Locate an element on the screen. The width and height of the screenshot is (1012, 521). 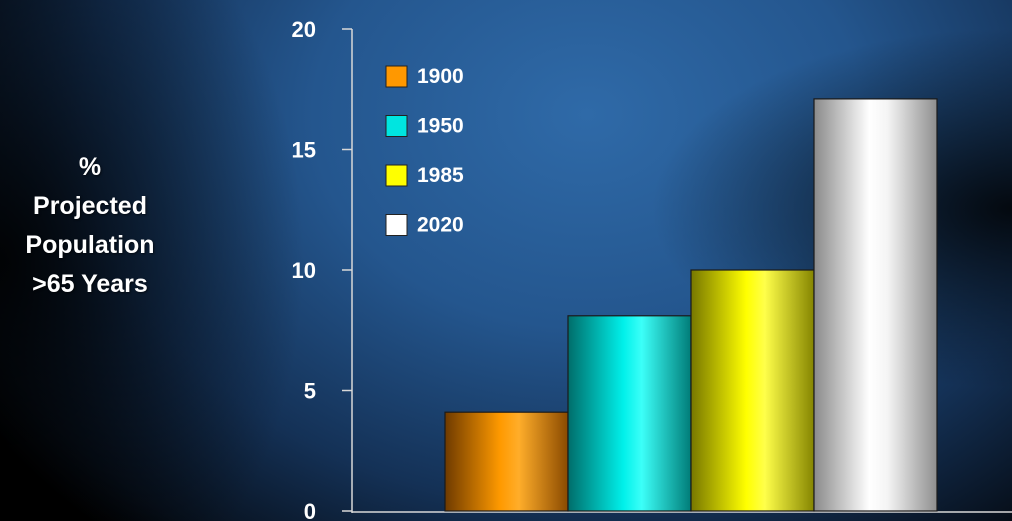
legend-swatch-2020 is located at coordinates (396, 225).